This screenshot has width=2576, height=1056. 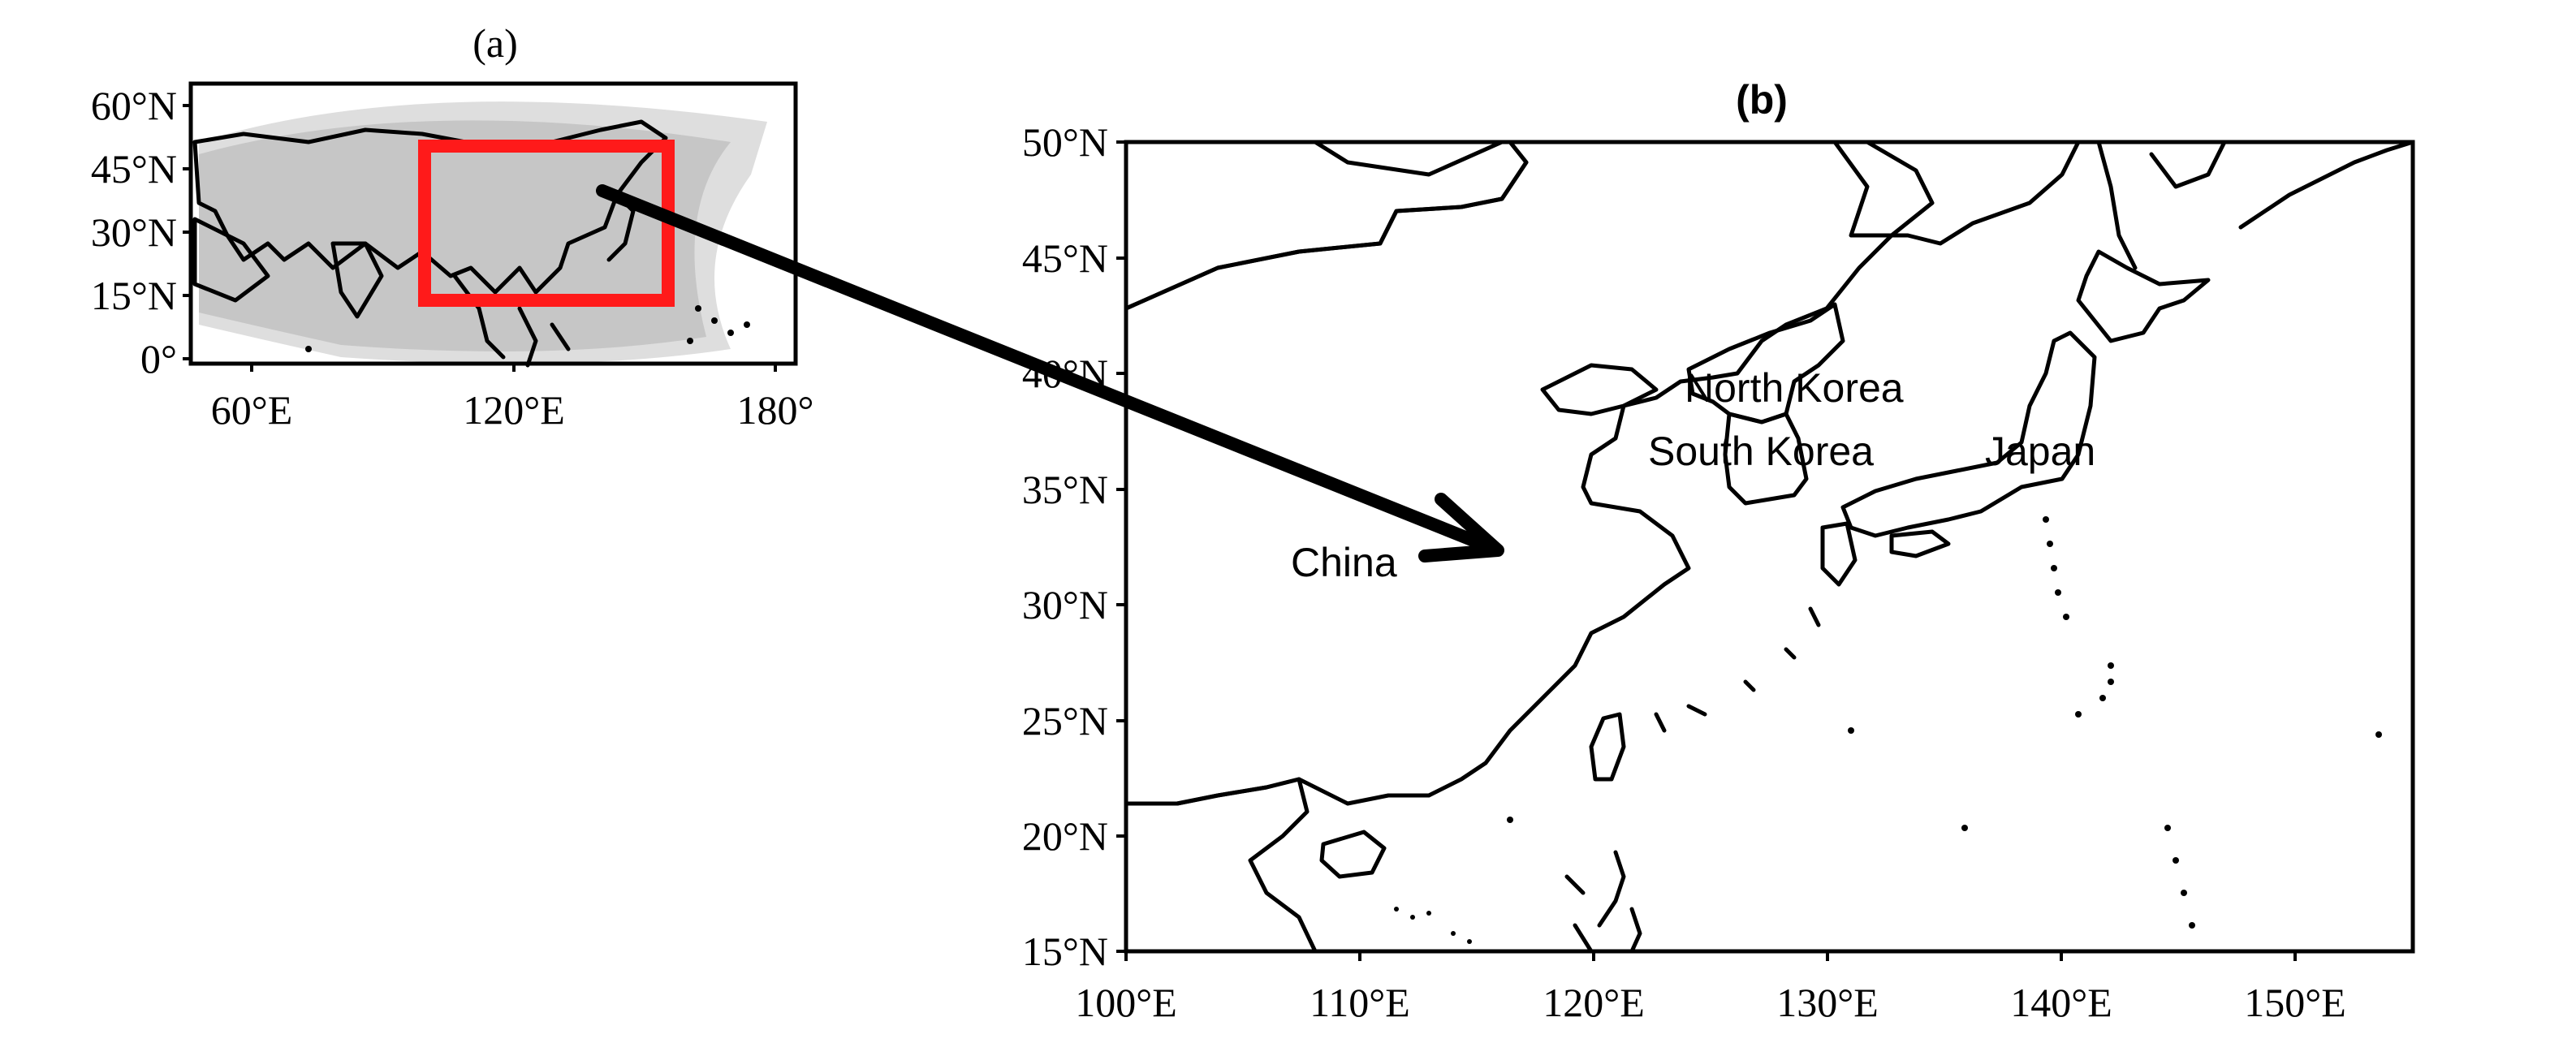 What do you see at coordinates (1766, 459) in the screenshot?
I see `panel-b-south-korea` at bounding box center [1766, 459].